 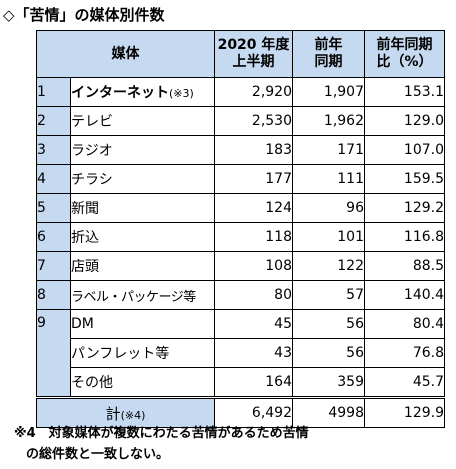 What do you see at coordinates (253, 382) in the screenshot?
I see `current-count: 164` at bounding box center [253, 382].